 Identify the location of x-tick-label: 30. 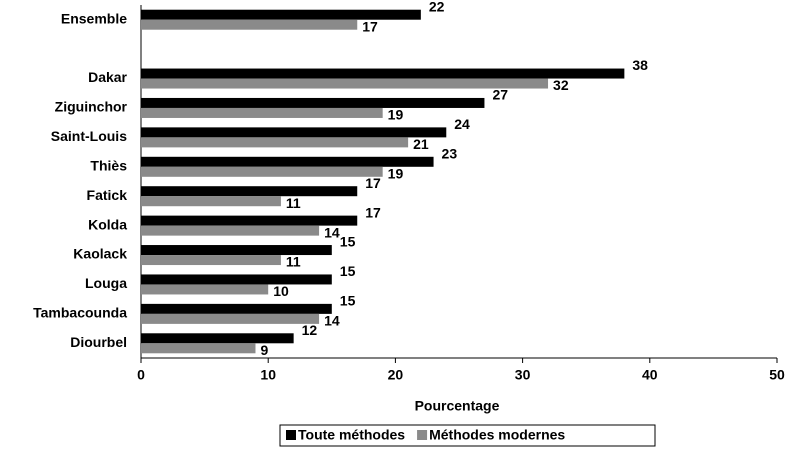
(523, 375).